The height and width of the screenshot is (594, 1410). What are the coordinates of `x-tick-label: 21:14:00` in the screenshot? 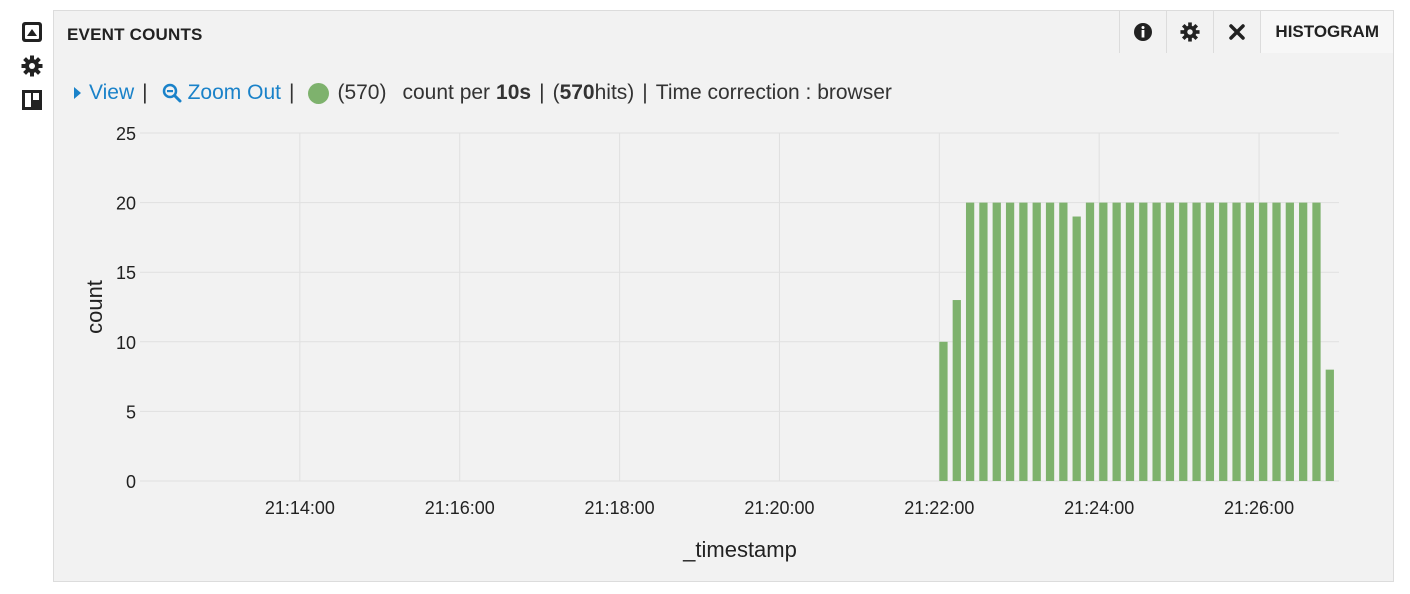 It's located at (300, 508).